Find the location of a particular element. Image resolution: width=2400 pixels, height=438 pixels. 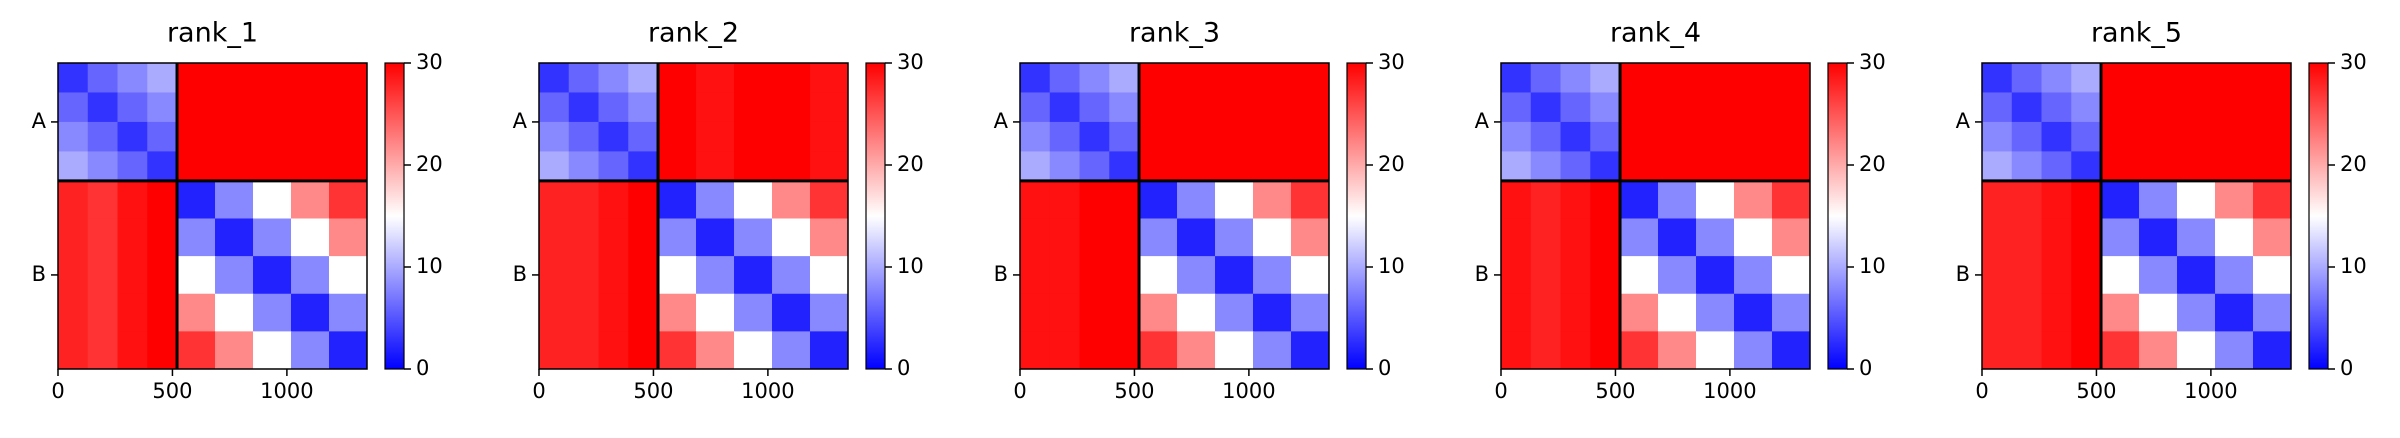

panel-title: rank_2 is located at coordinates (693, 33).